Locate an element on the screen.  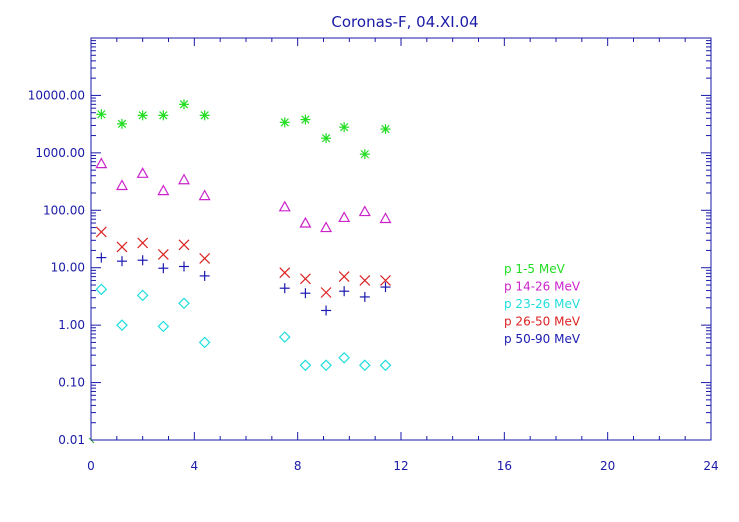
chart-title: Coronas-F, 04.XI.04 is located at coordinates (404, 22).